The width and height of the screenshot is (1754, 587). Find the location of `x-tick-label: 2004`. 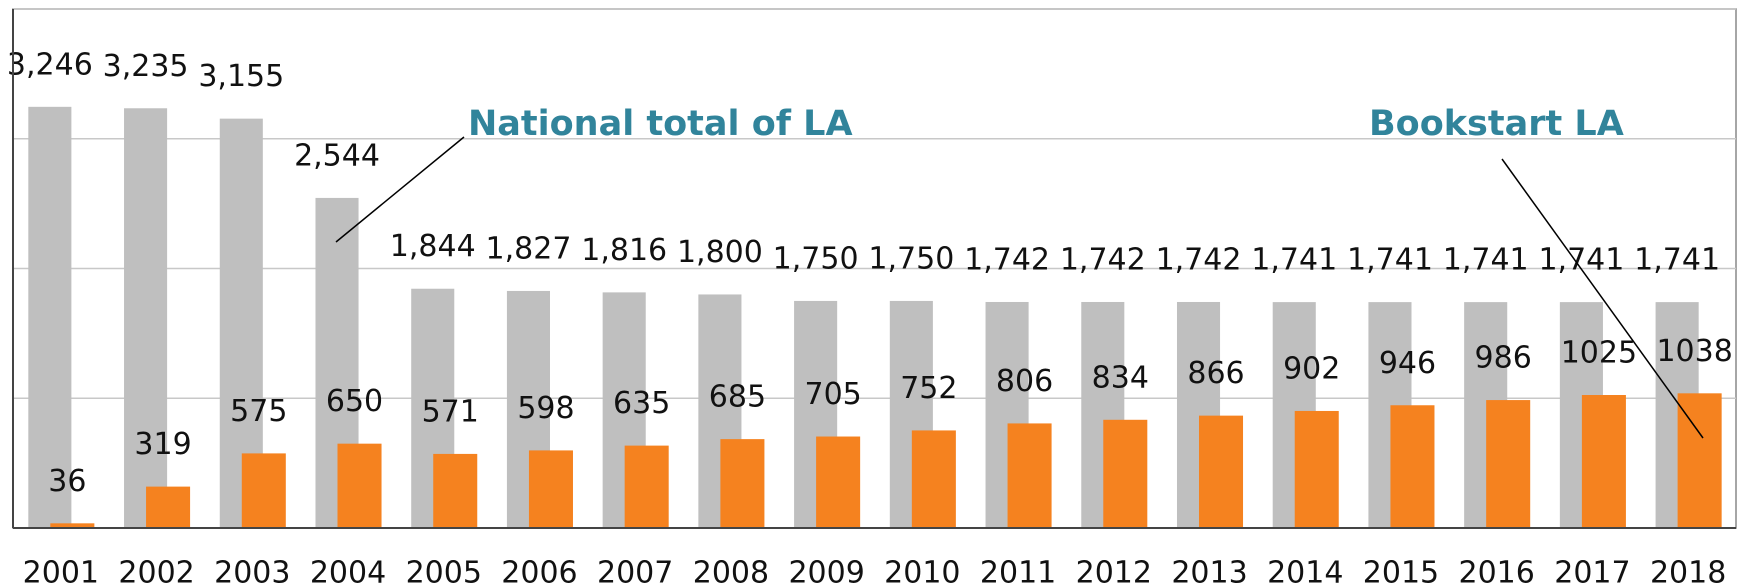

x-tick-label: 2004 is located at coordinates (348, 571).